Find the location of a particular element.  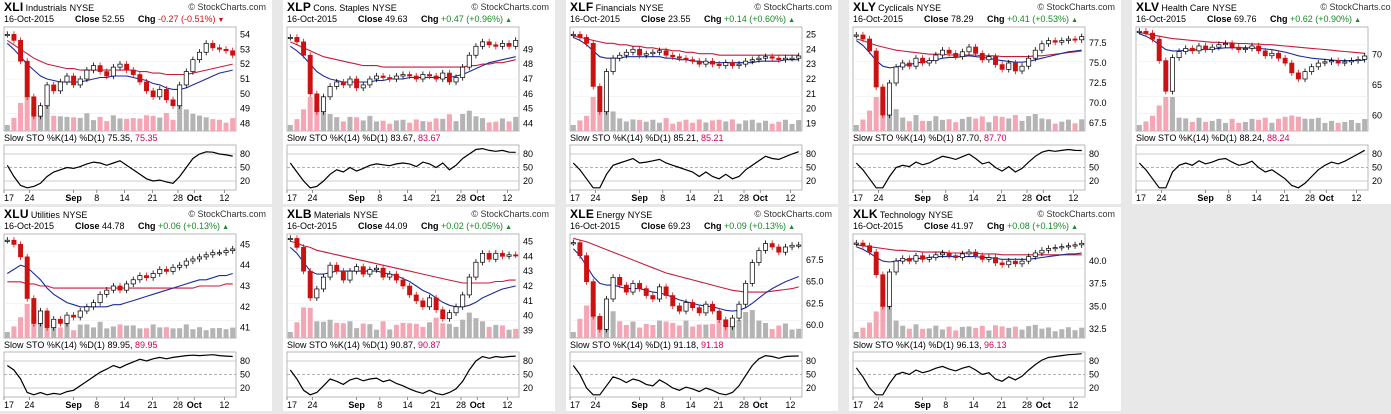

sto-tick-label: 80 is located at coordinates (1377, 154).